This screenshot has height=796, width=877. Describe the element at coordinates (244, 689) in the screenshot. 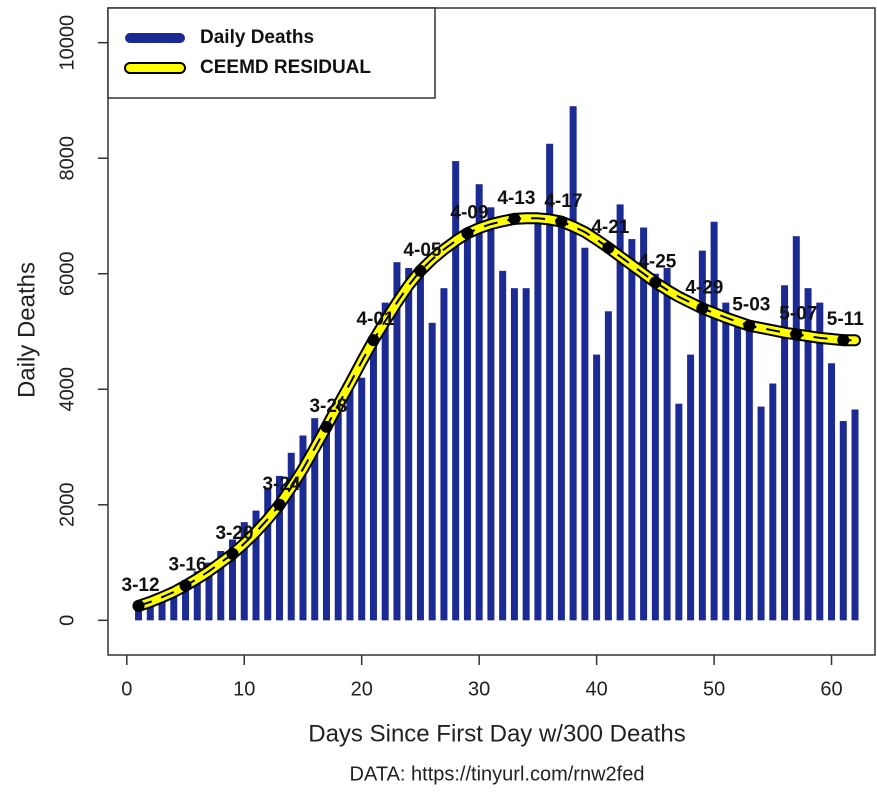

I see `x-tick-label: 10` at that location.